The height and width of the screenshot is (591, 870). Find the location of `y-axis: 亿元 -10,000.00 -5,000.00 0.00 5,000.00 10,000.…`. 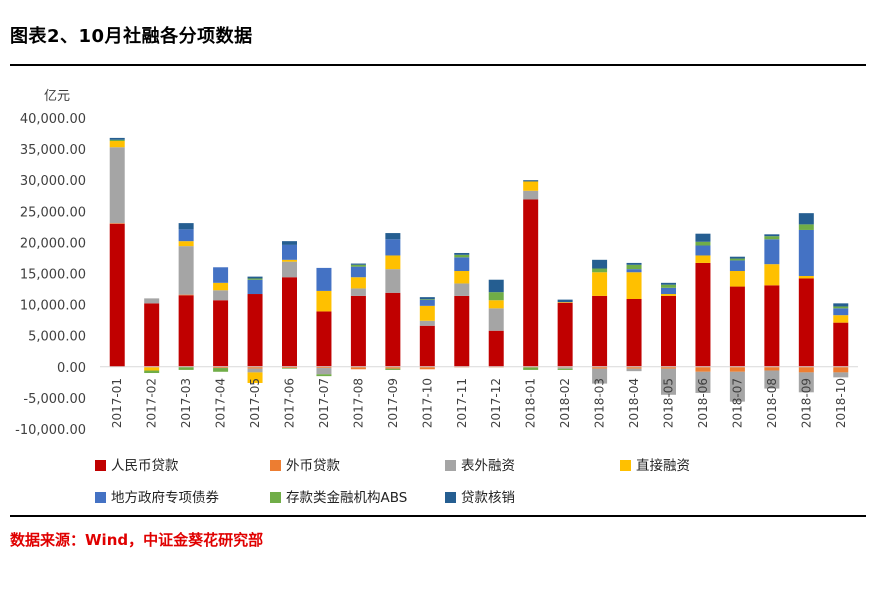

y-axis: 亿元 -10,000.00 -5,000.00 0.00 5,000.00 10,000.… is located at coordinates (50, 263).